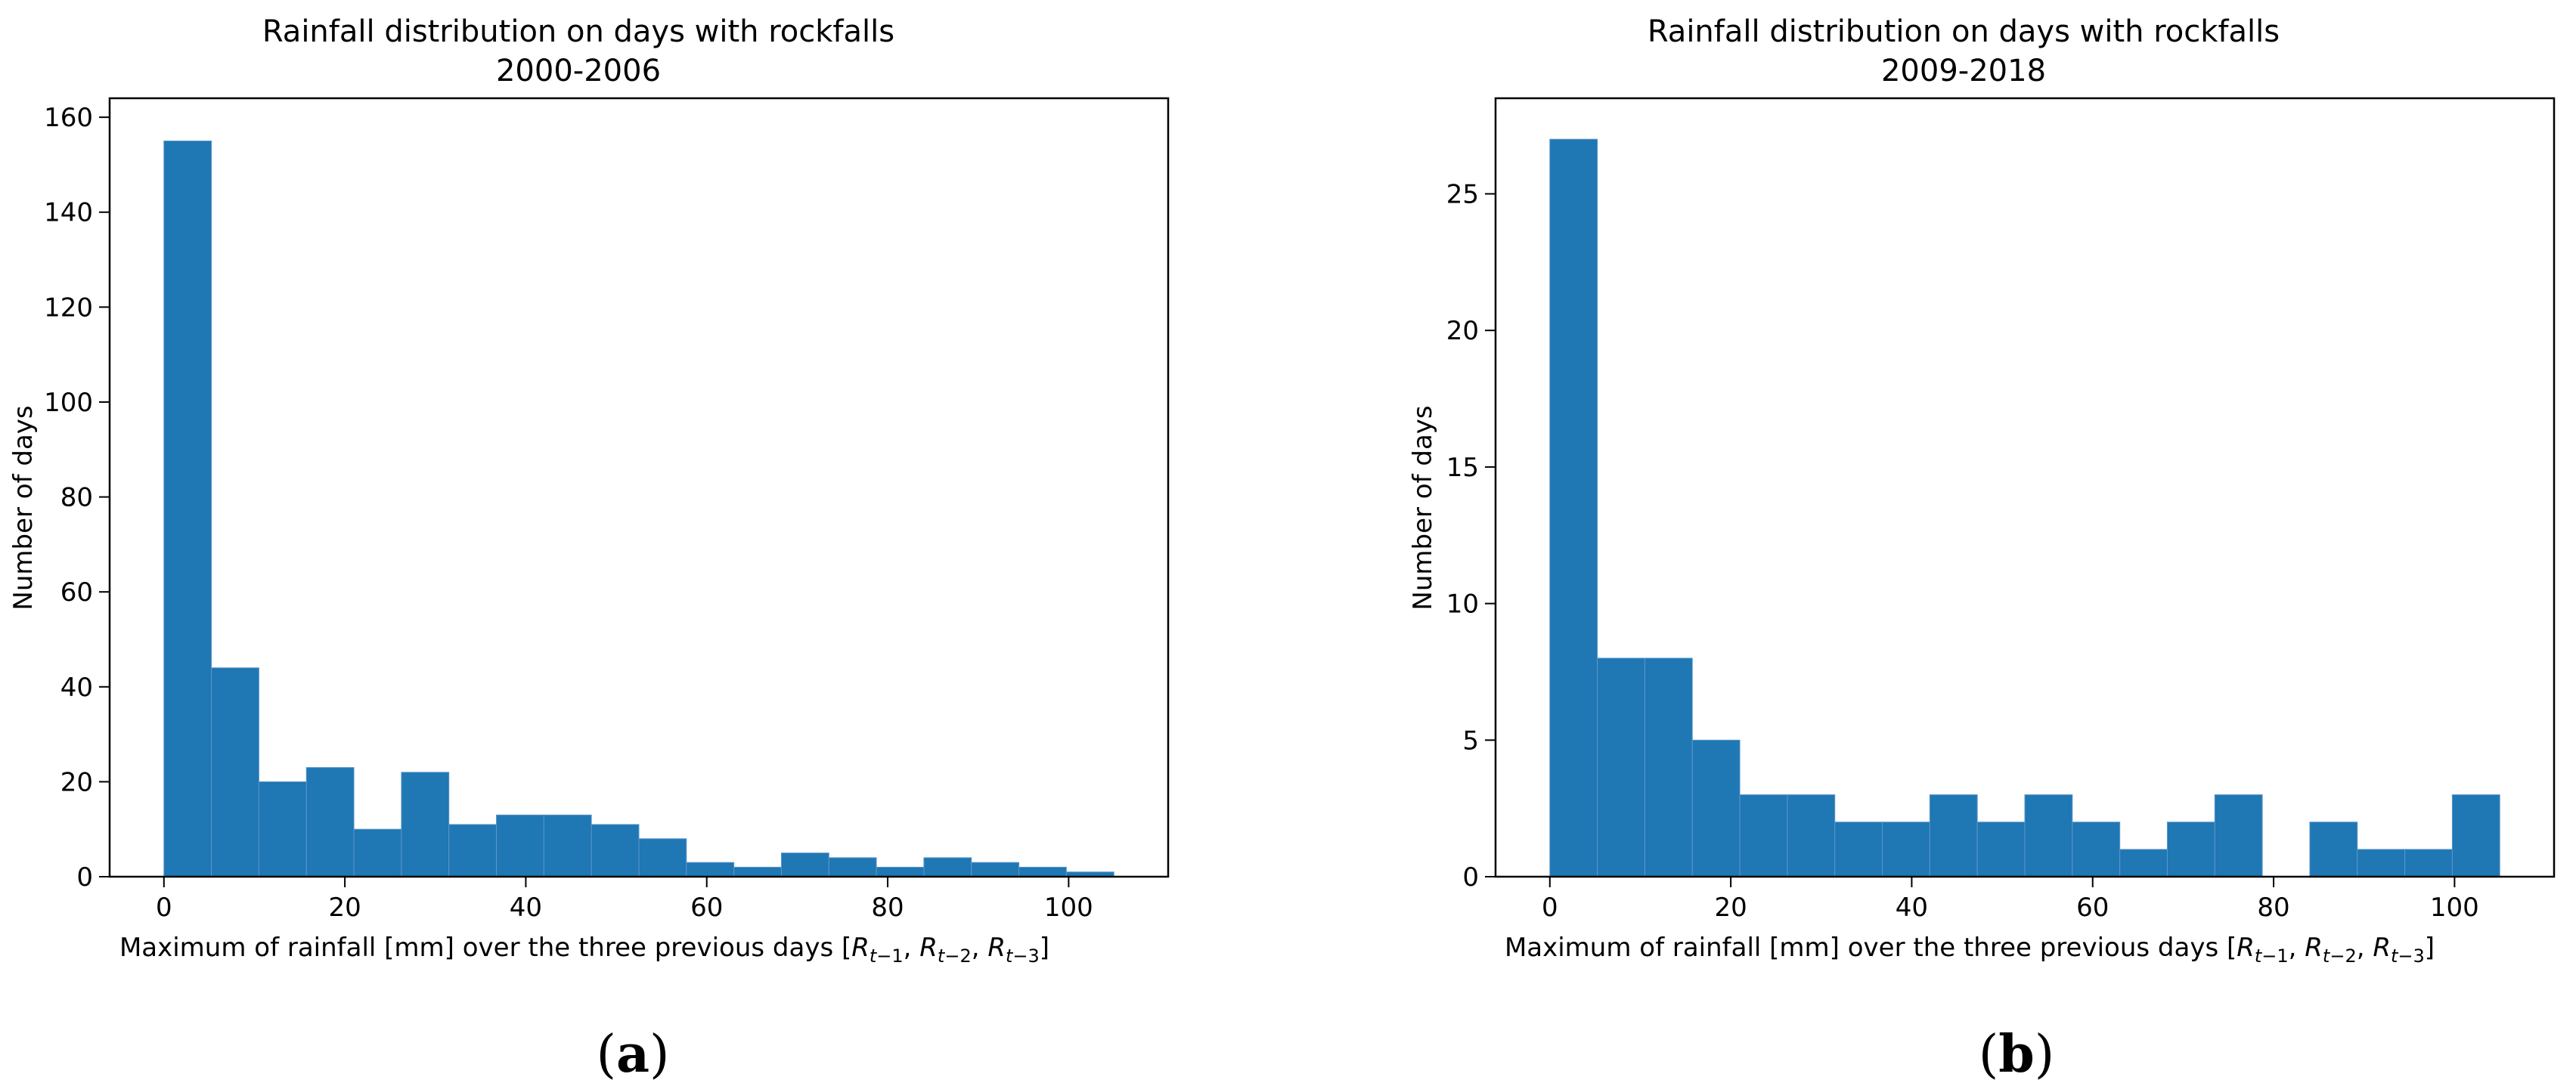 The height and width of the screenshot is (1080, 2576). Describe the element at coordinates (1462, 605) in the screenshot. I see `y-tick-label: 10` at that location.